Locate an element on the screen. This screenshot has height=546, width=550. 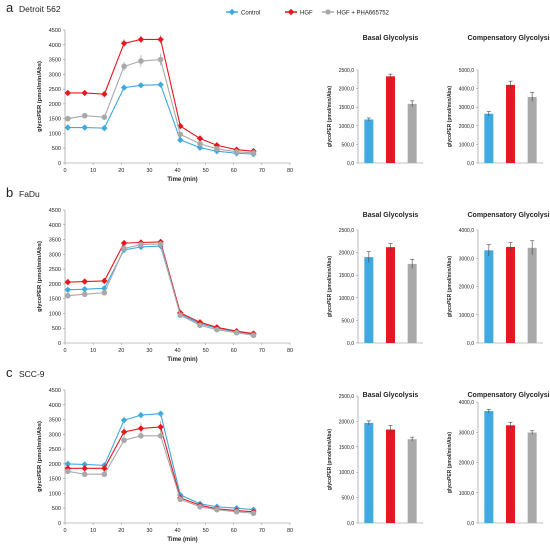
panel-letter-c: c is located at coordinates (9, 372).